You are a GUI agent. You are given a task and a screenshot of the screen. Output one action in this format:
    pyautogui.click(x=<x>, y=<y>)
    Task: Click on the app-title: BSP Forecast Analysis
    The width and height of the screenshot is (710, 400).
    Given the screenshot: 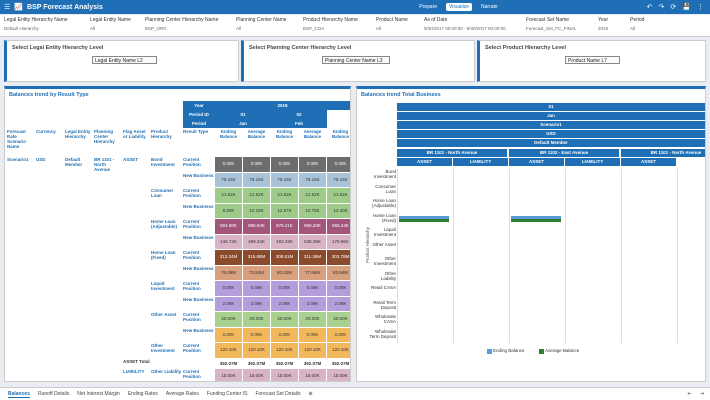 What is the action you would take?
    pyautogui.click(x=65, y=7)
    